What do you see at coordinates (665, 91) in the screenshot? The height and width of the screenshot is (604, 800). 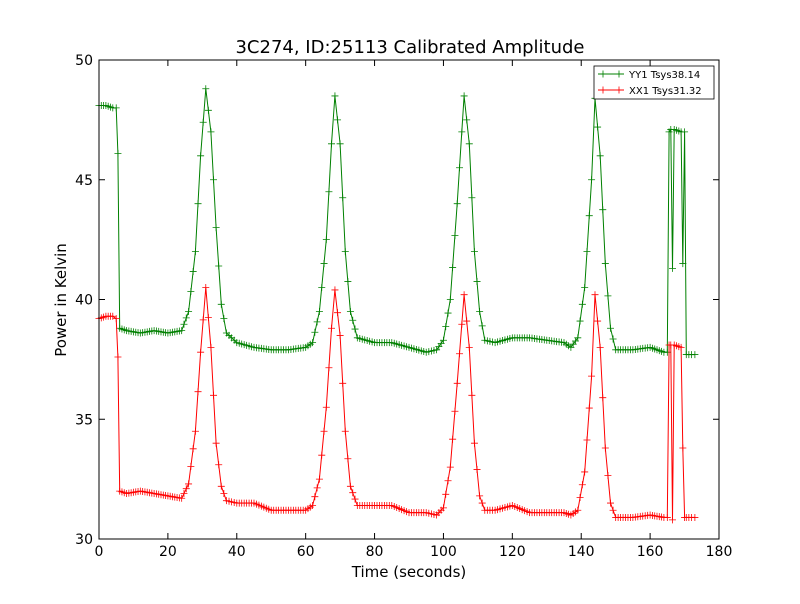 I see `legend-label: XX1 Tsys31.32` at bounding box center [665, 91].